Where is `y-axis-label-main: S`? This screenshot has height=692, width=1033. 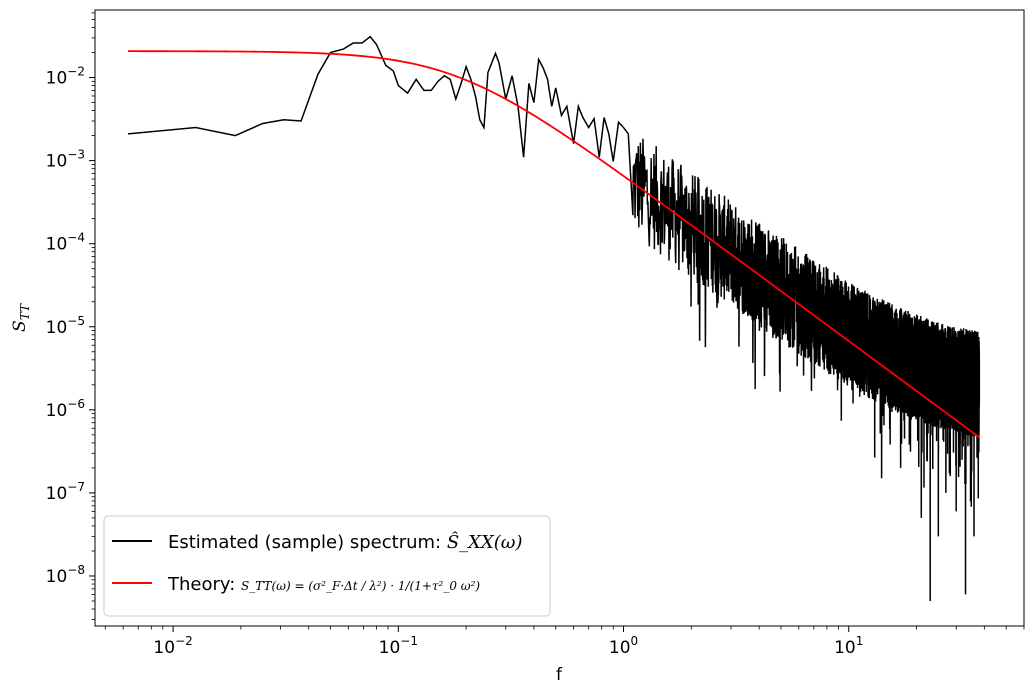
y-axis-label-main: S is located at coordinates (20, 326).